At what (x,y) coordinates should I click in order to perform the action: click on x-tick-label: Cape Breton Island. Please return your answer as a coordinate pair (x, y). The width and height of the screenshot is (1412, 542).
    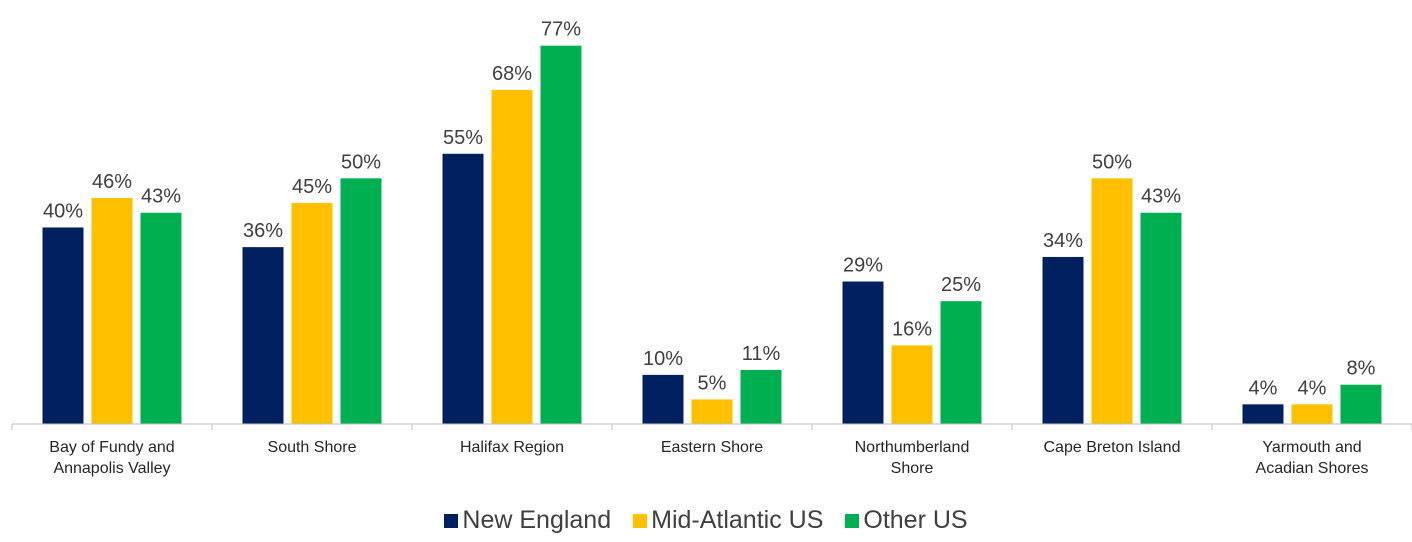
    Looking at the image, I should click on (1112, 447).